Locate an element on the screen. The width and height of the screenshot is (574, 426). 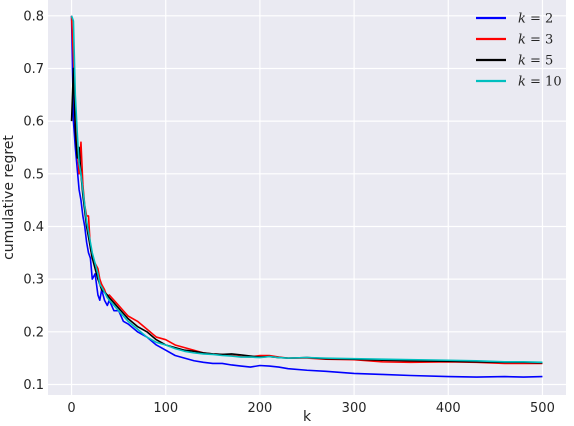
y-tick-label: 0.6 is located at coordinates (33, 122).